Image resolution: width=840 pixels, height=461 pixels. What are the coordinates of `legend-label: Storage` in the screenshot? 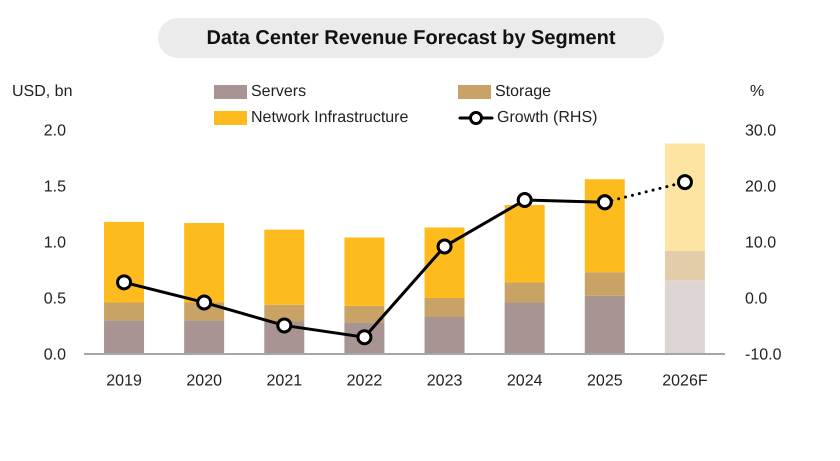 It's located at (523, 92).